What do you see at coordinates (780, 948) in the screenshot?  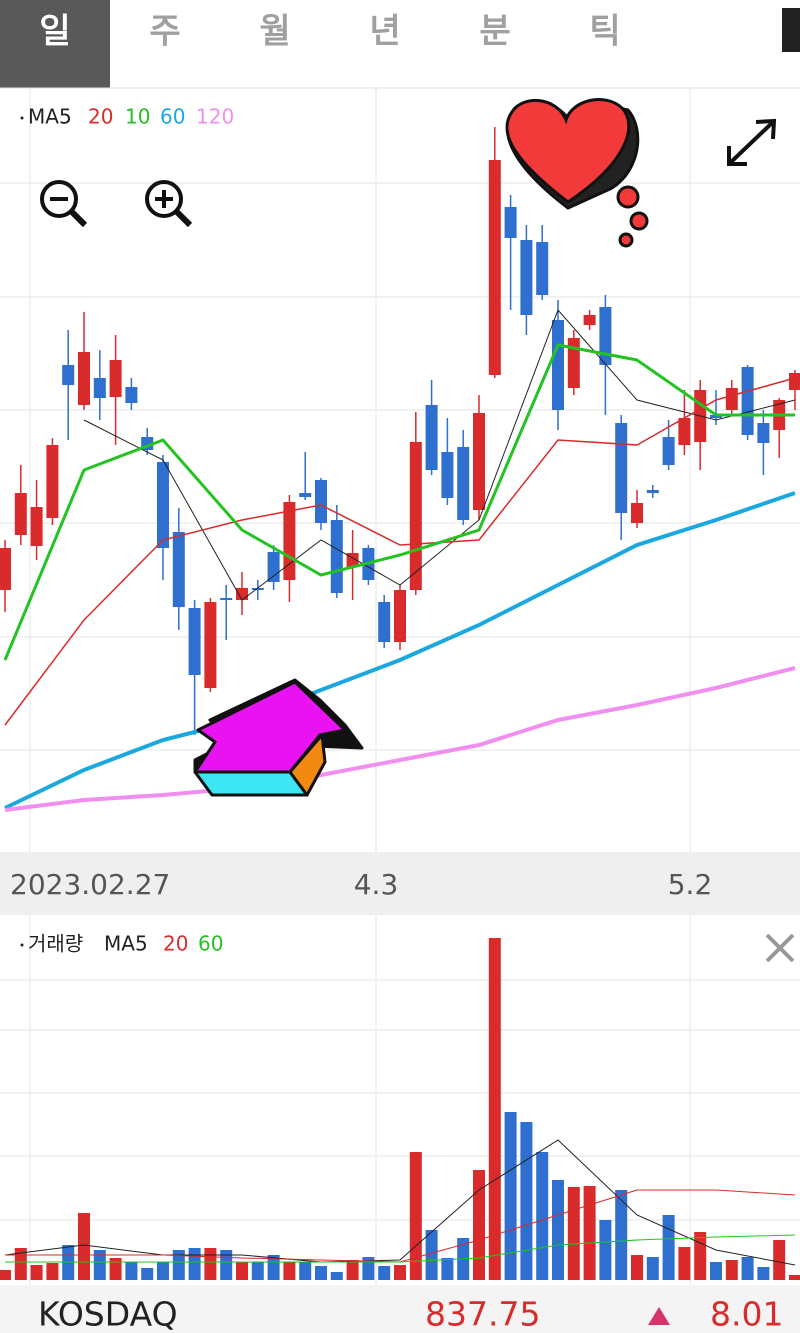 I see `close-volume-button` at bounding box center [780, 948].